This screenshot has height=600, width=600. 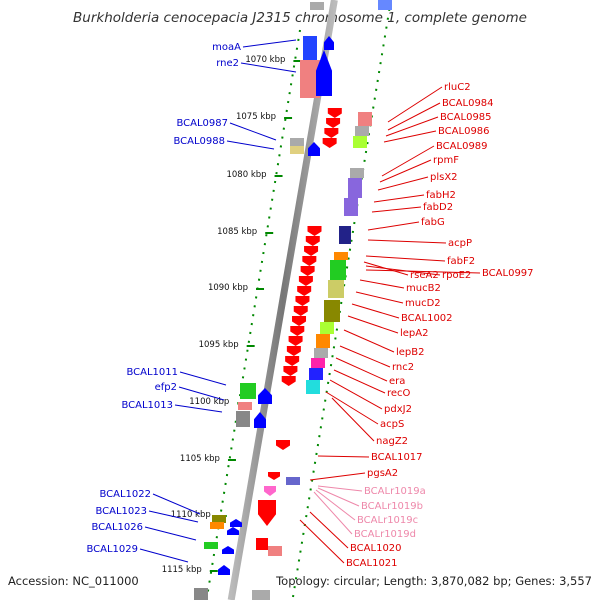 I want to click on reverse-gene-label: BCAL0986, so click(x=464, y=131).